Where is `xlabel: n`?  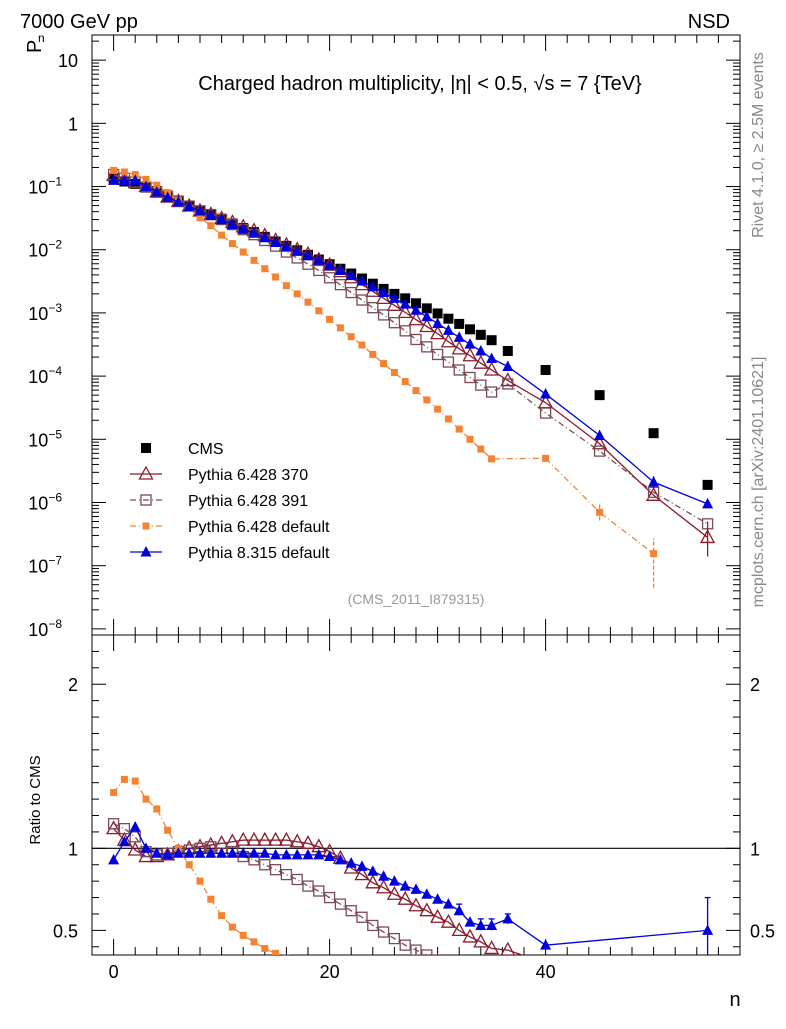
xlabel: n is located at coordinates (734, 1000).